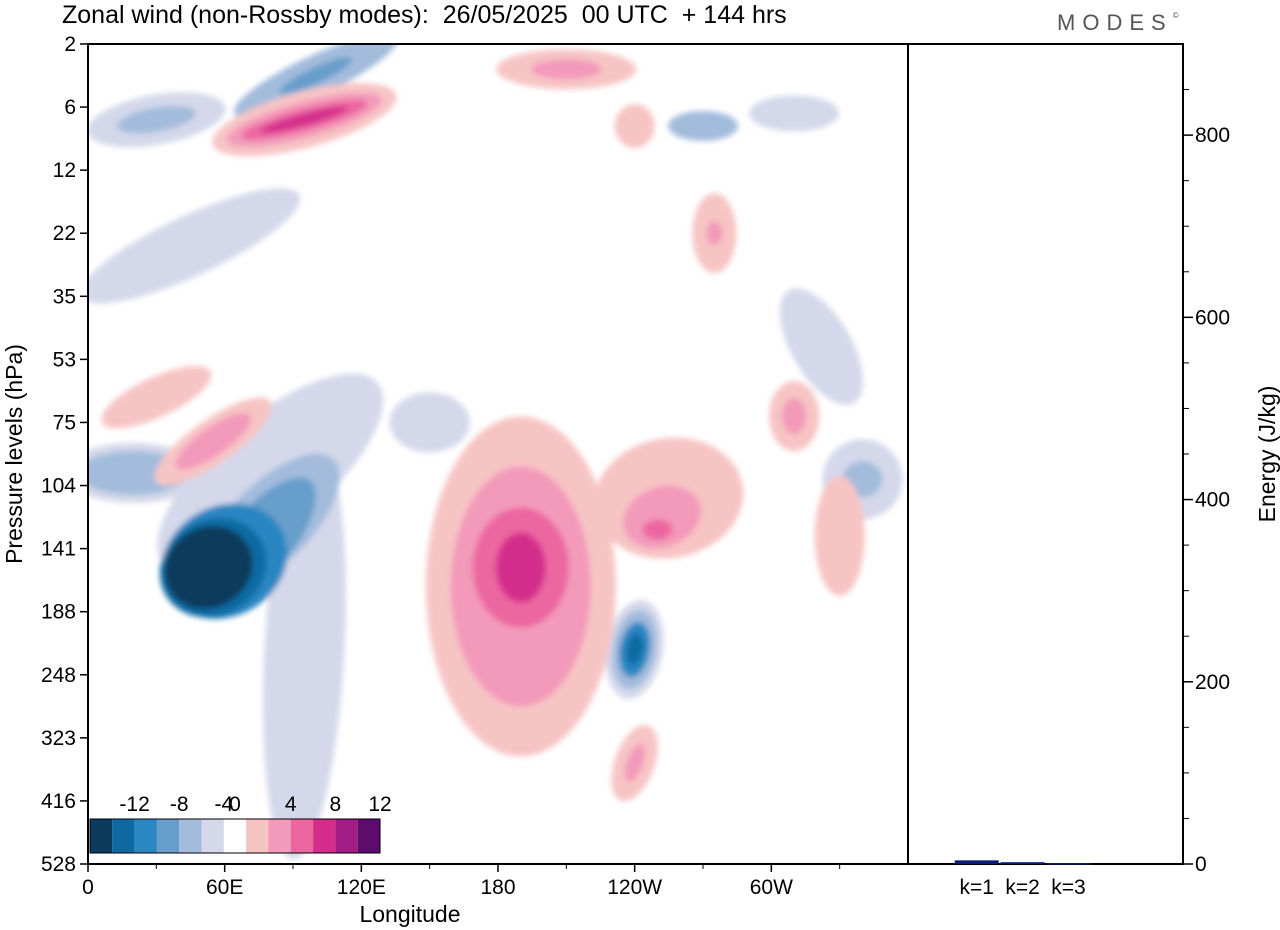 This screenshot has height=930, width=1280. I want to click on energy-bar-label: k=3, so click(1068, 887).